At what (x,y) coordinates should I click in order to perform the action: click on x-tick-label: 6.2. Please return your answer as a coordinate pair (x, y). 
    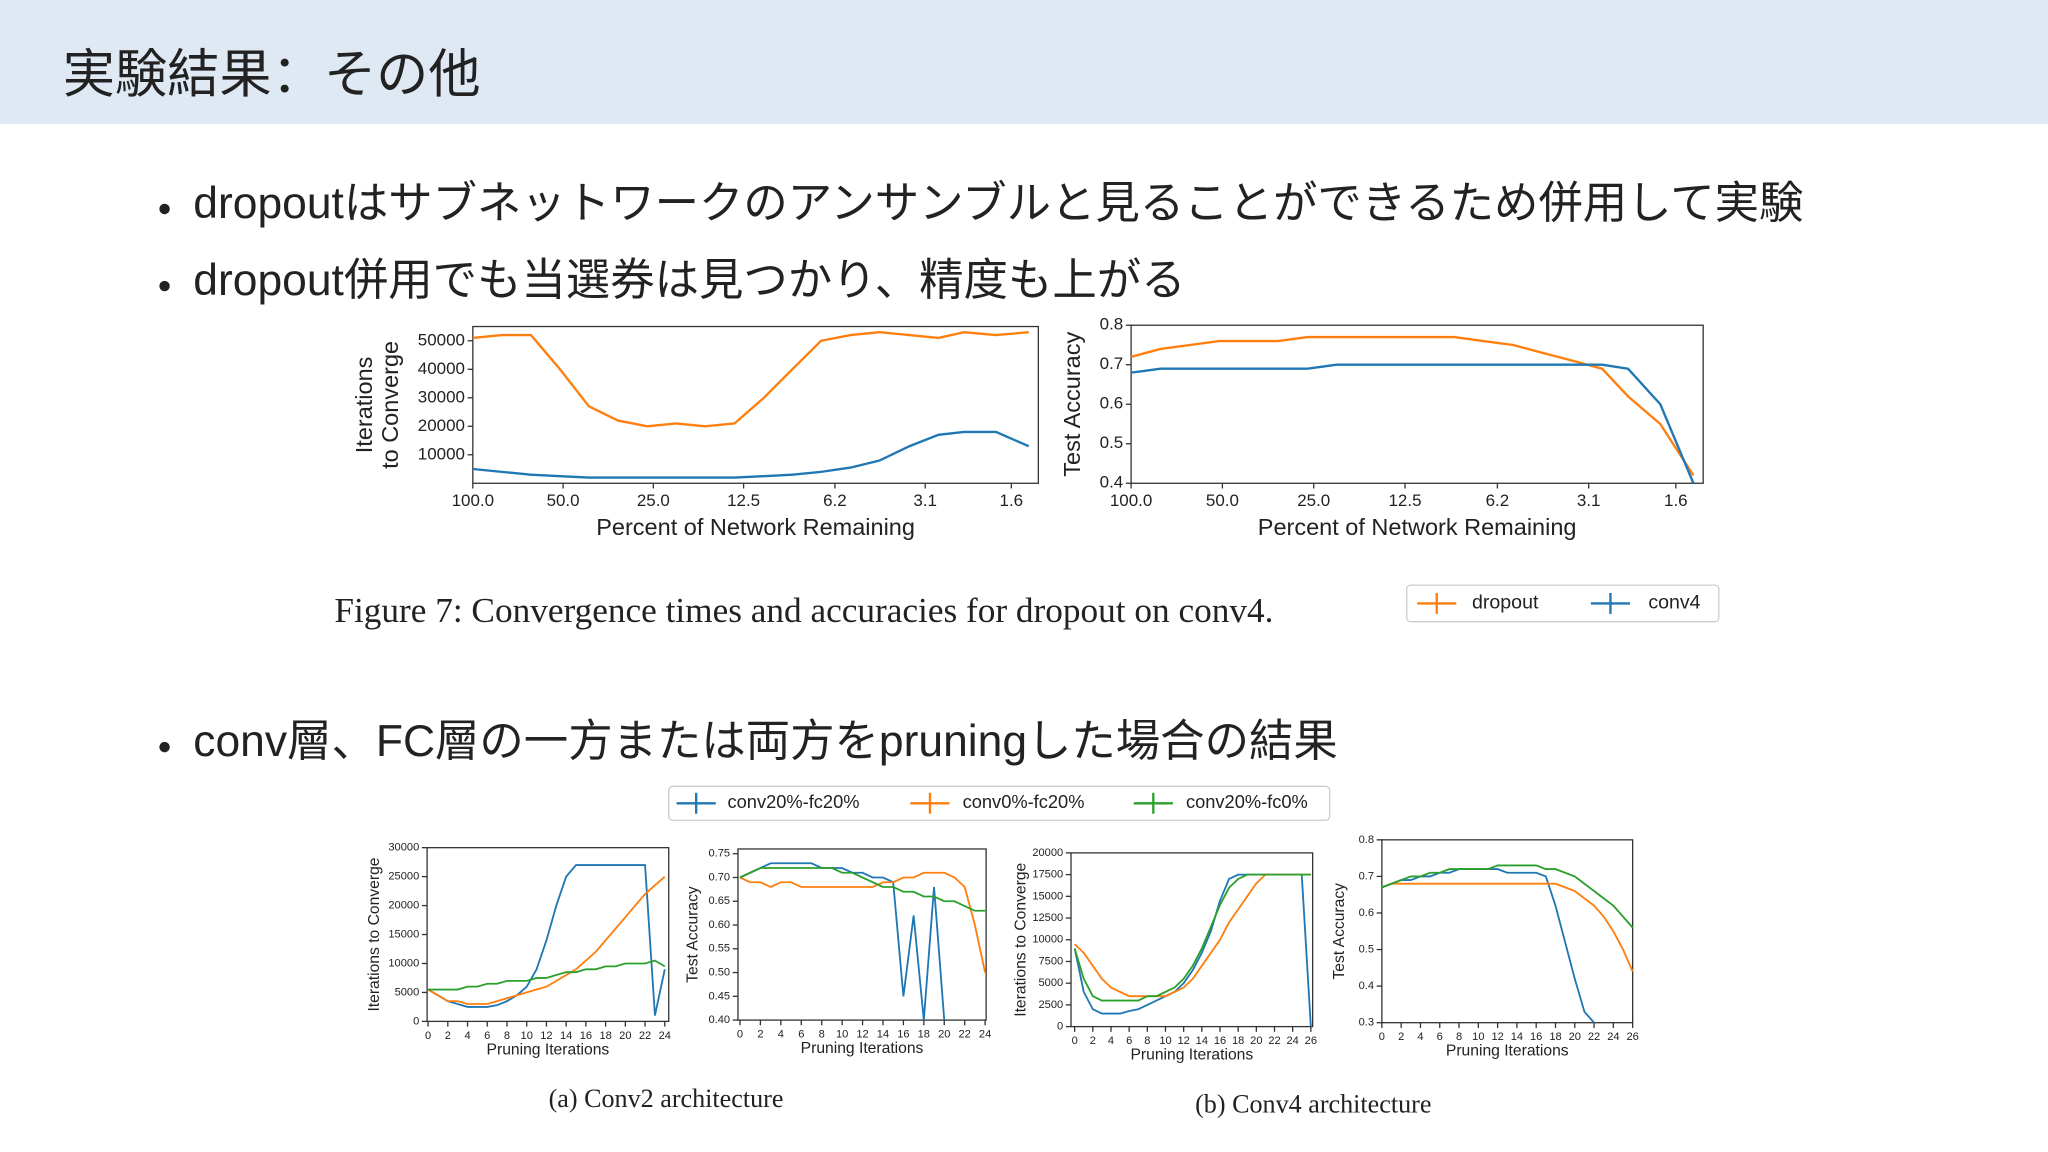
    Looking at the image, I should click on (1498, 500).